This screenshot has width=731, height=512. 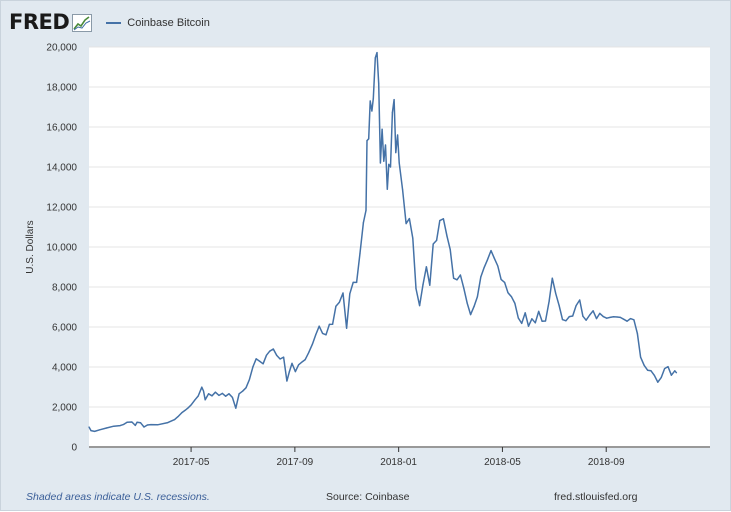 I want to click on chart-header: FRED Coinbase Bitcoin, so click(x=109, y=22).